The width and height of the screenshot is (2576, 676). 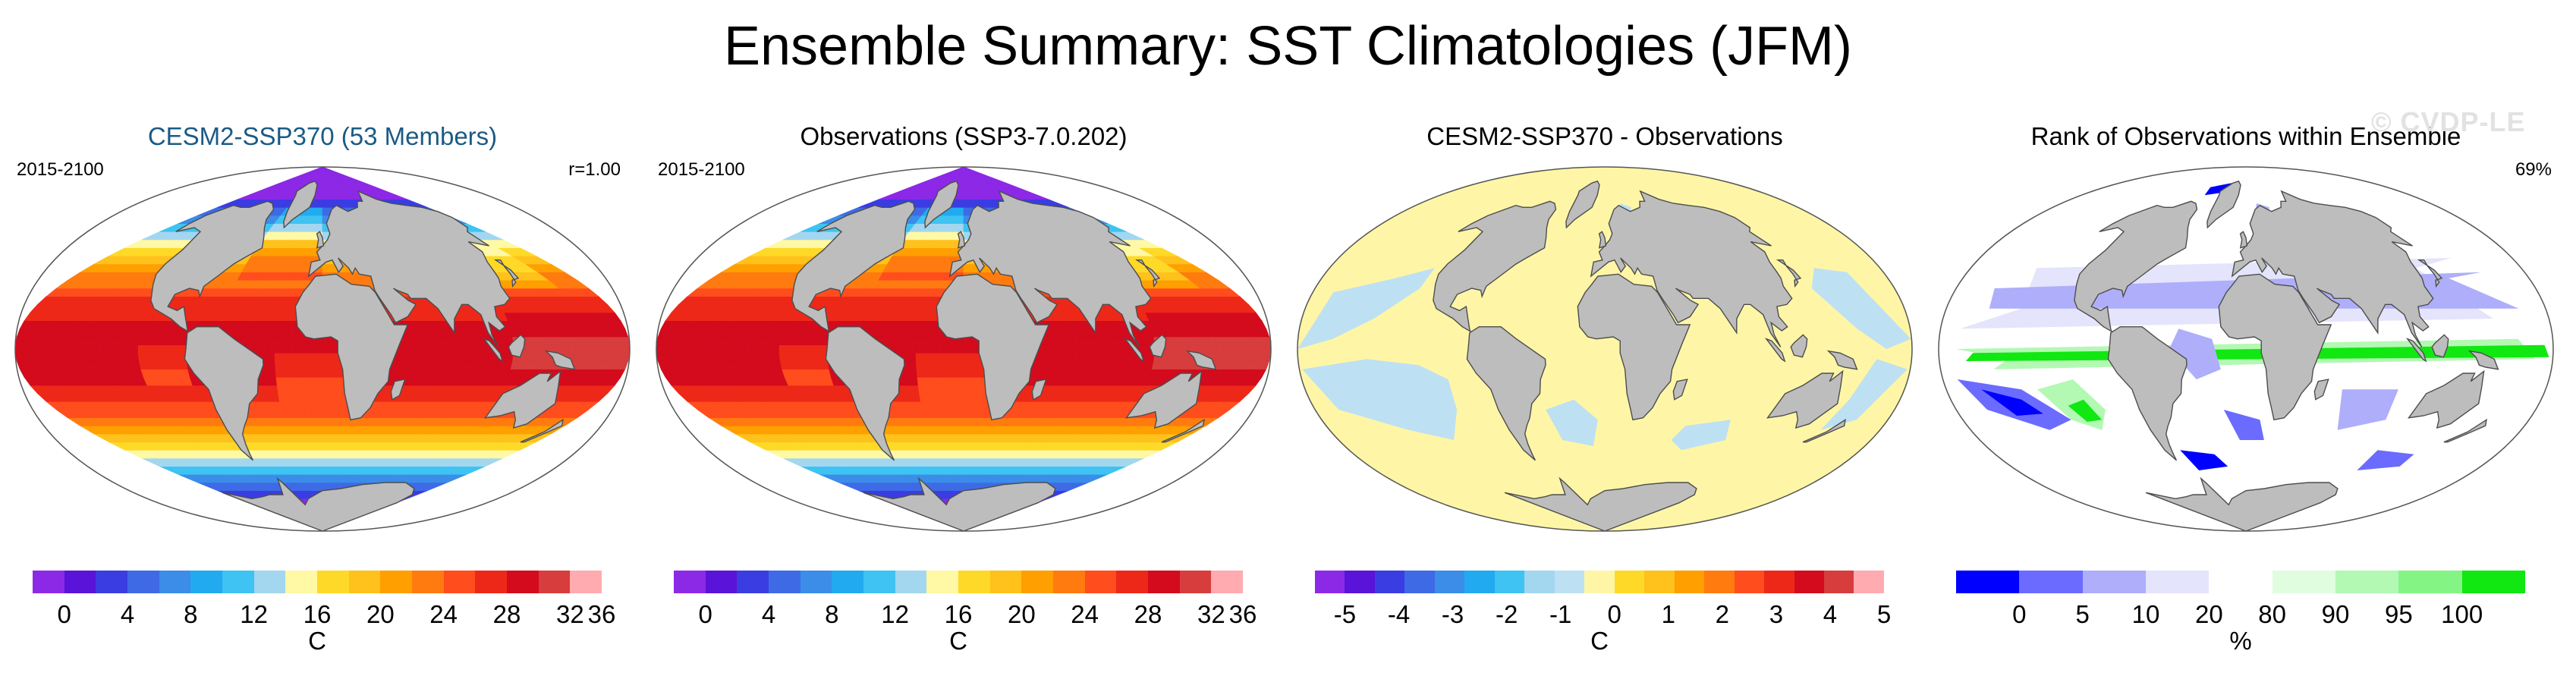 What do you see at coordinates (380, 614) in the screenshot?
I see `colorbar-tick-label: 20` at bounding box center [380, 614].